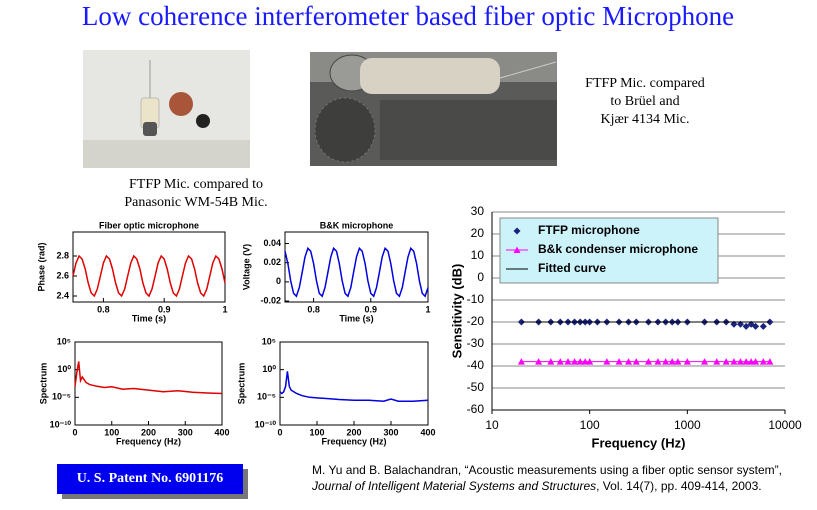  Describe the element at coordinates (272, 262) in the screenshot. I see `y-tick-label: 0.02` at that location.